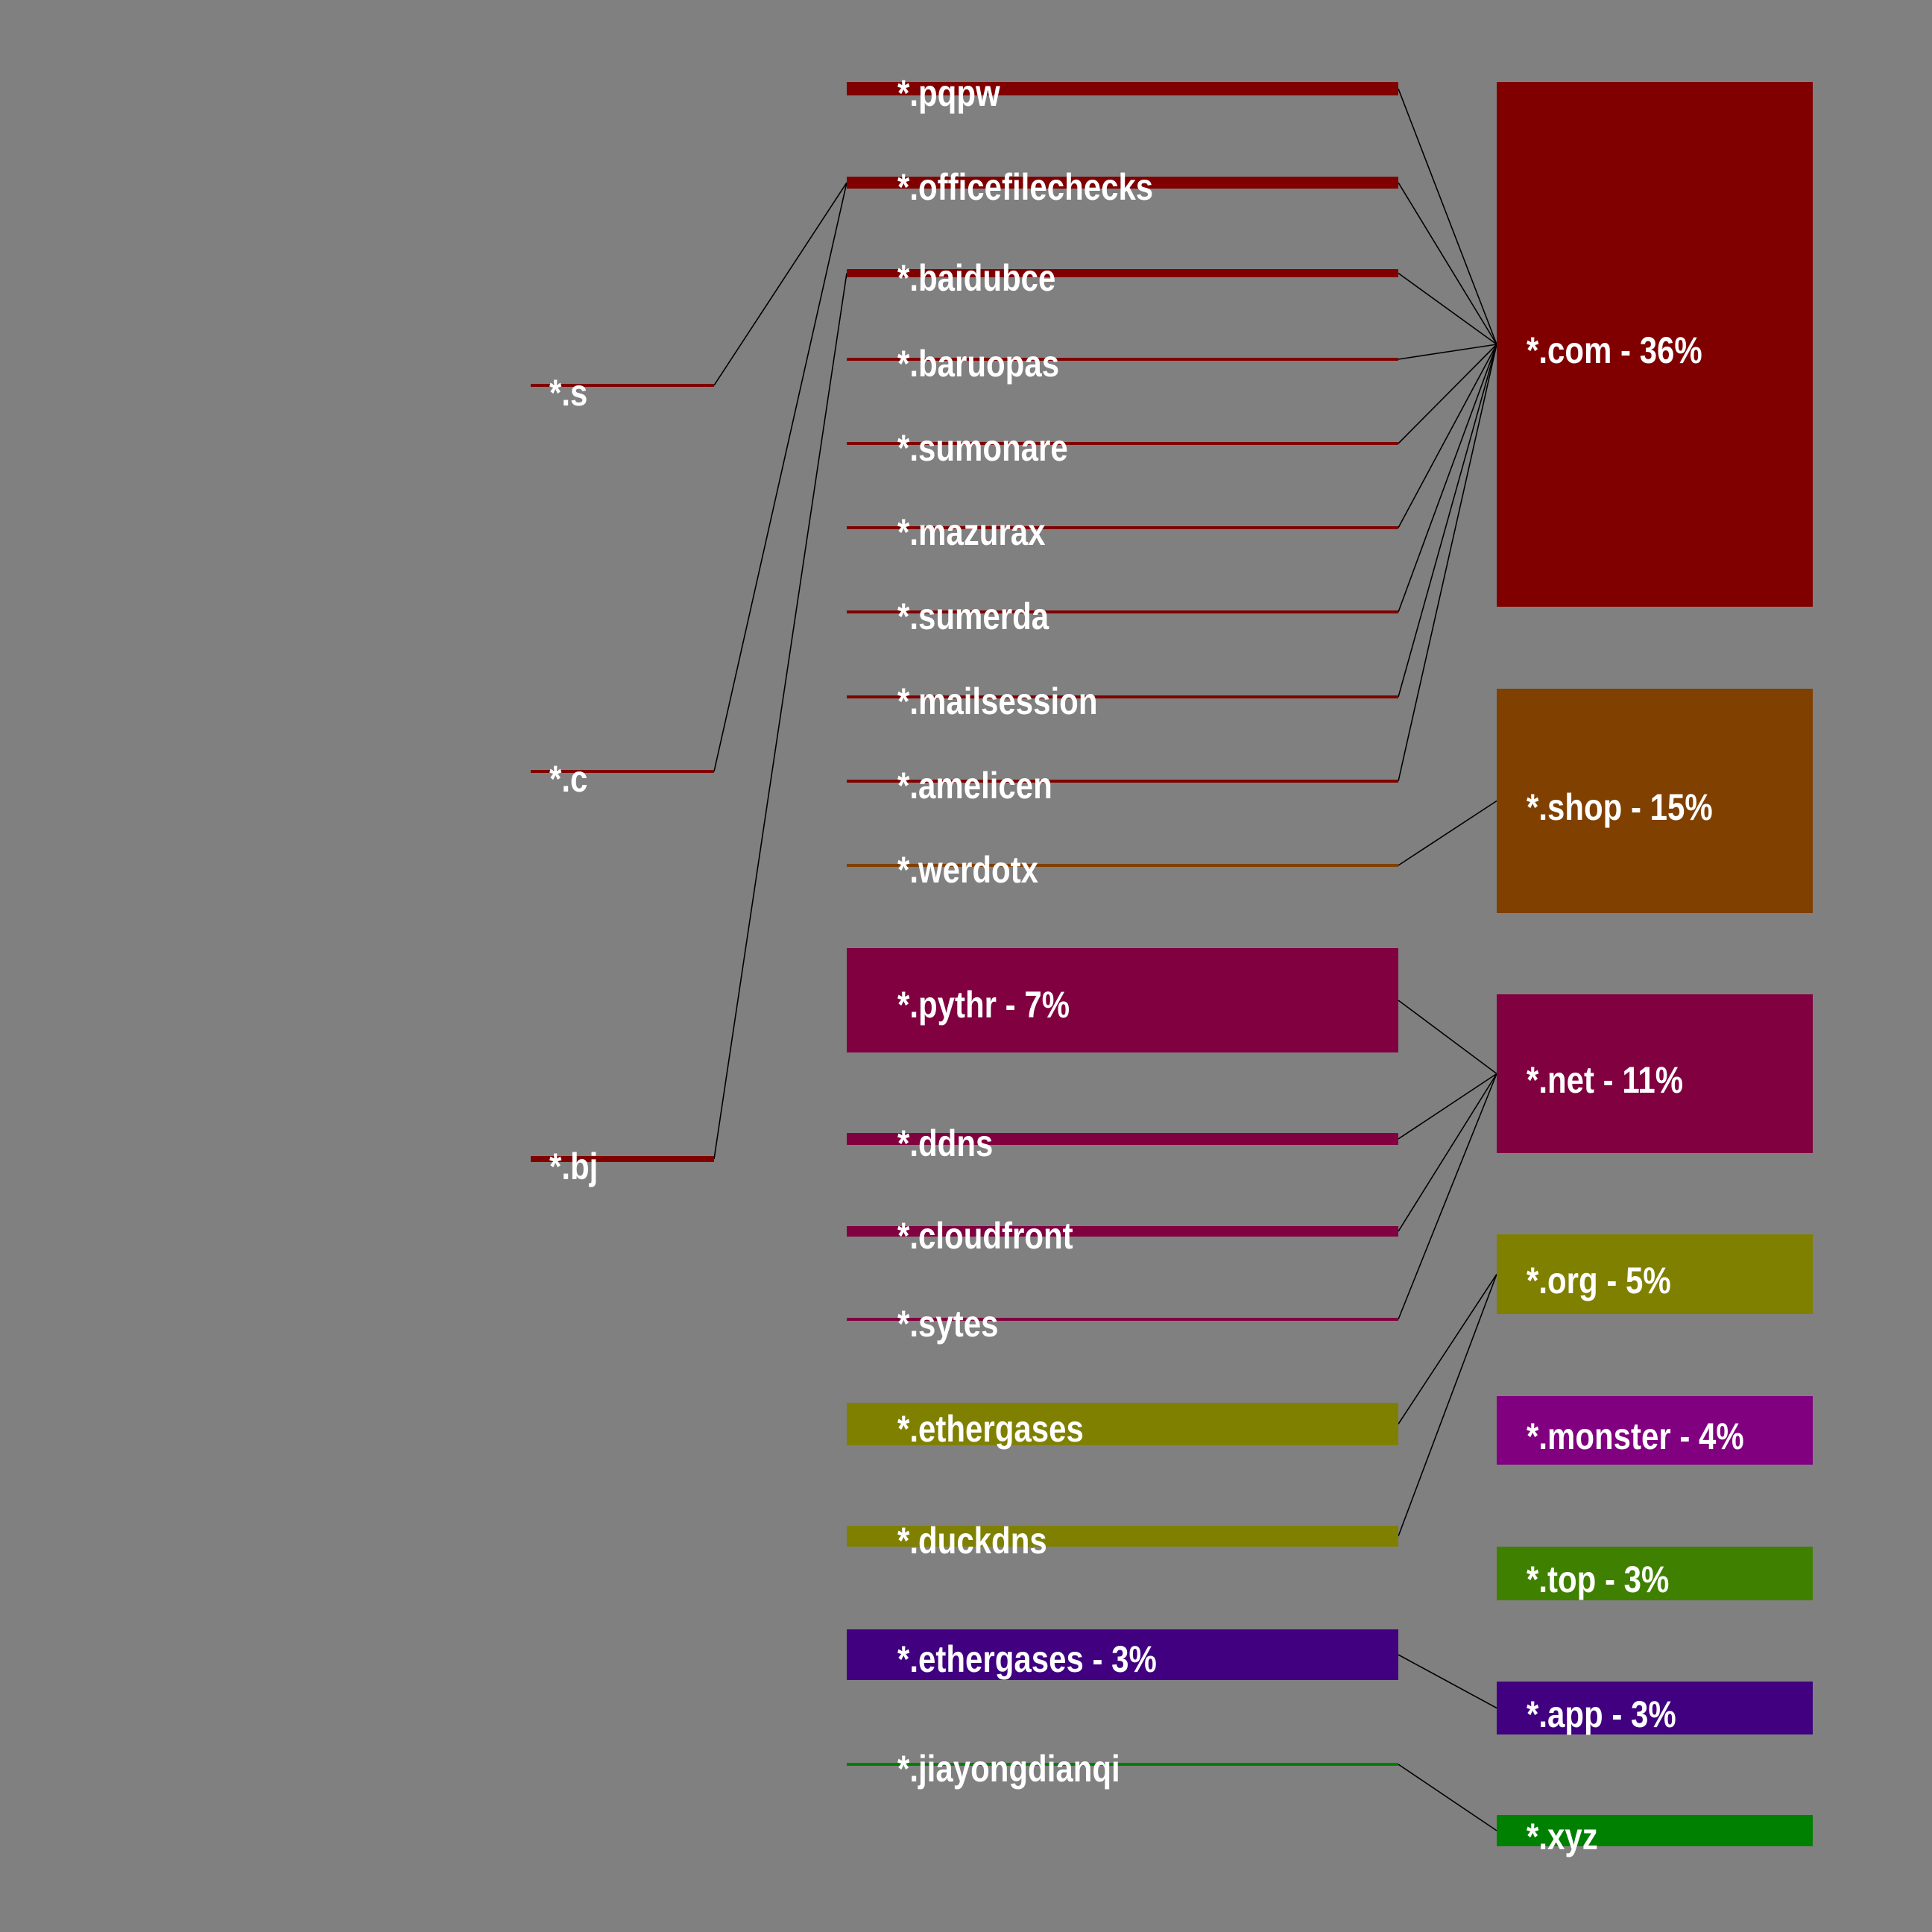 The height and width of the screenshot is (1932, 1932). Describe the element at coordinates (1447, 1681) in the screenshot. I see `link-ethergases-app-to-app` at that location.